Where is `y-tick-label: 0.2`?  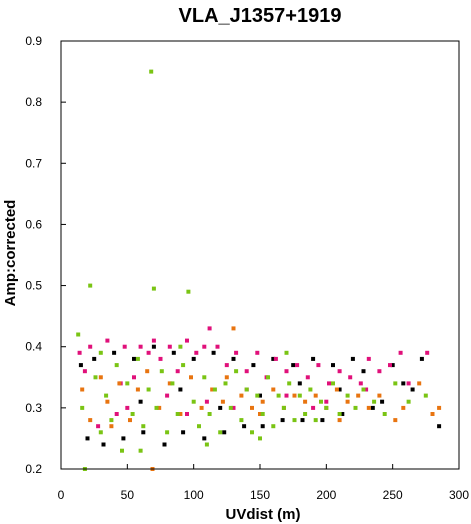
y-tick-label: 0.2 is located at coordinates (33, 469).